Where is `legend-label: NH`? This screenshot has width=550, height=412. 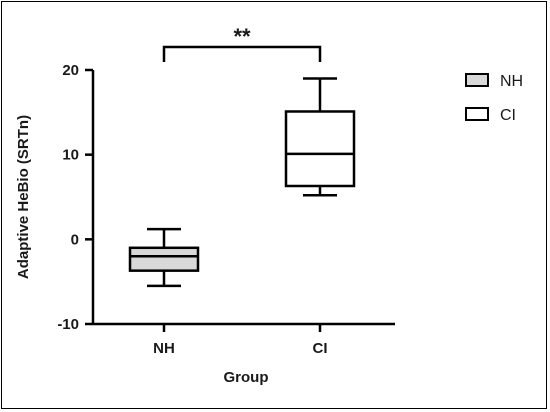 legend-label: NH is located at coordinates (511, 81).